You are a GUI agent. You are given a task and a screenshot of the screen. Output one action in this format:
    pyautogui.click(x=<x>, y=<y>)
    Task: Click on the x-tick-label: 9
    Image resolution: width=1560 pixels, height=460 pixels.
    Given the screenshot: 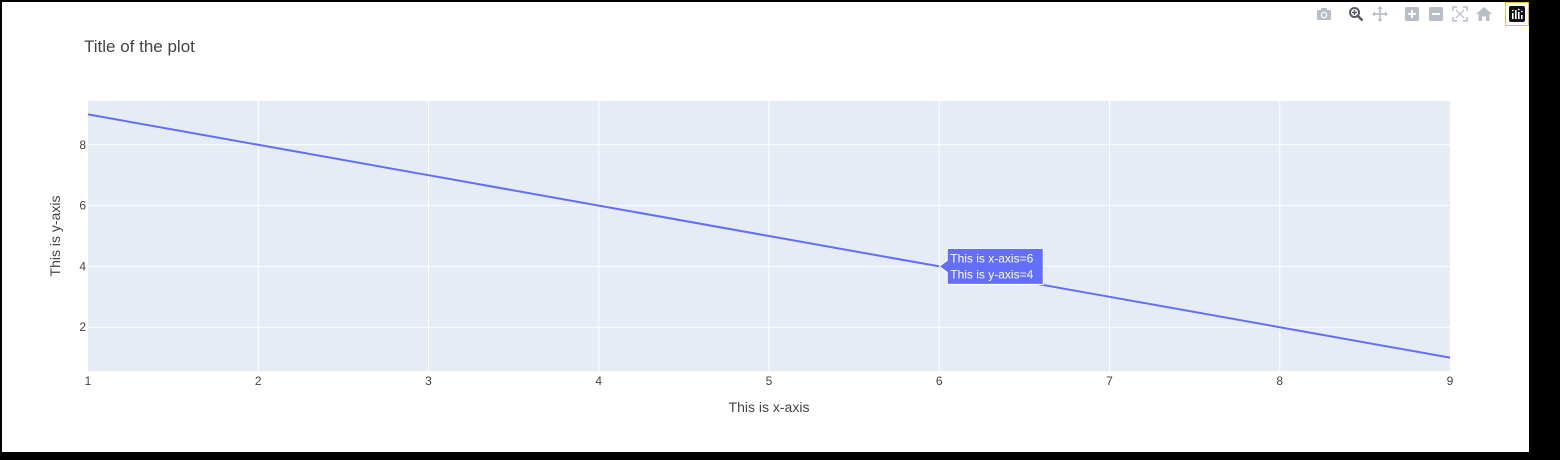 What is the action you would take?
    pyautogui.click(x=1450, y=381)
    